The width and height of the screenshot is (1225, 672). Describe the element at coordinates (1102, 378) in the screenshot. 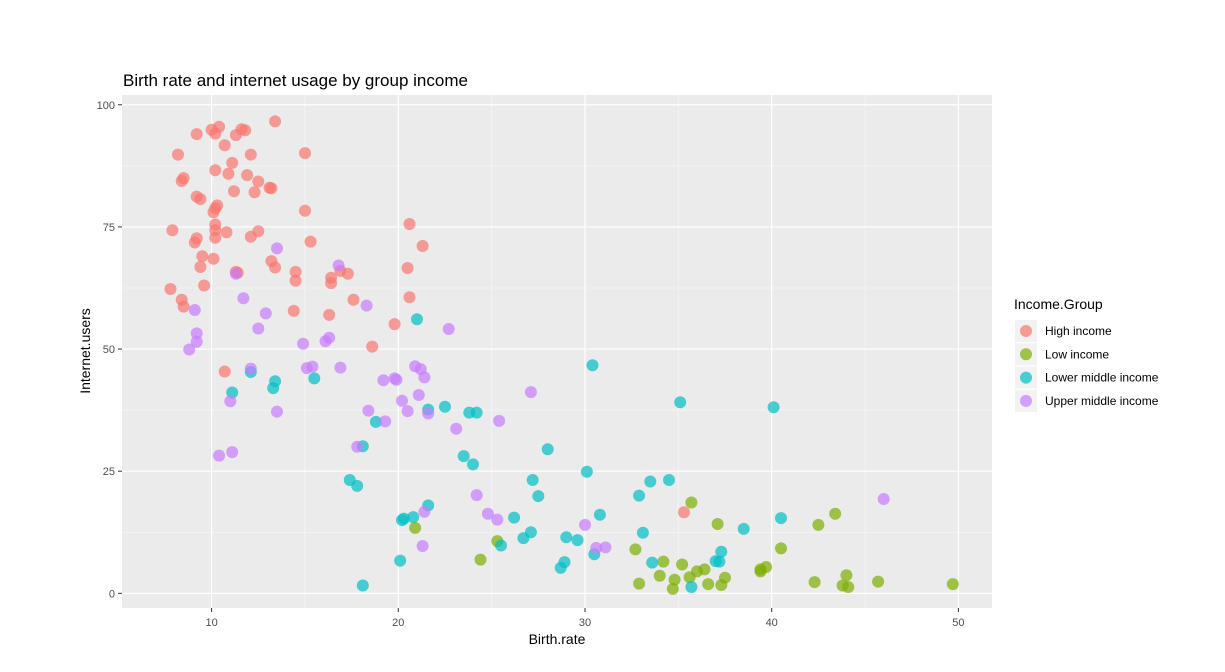

I see `legend-label-lower-middle-income: Lower middle income` at that location.